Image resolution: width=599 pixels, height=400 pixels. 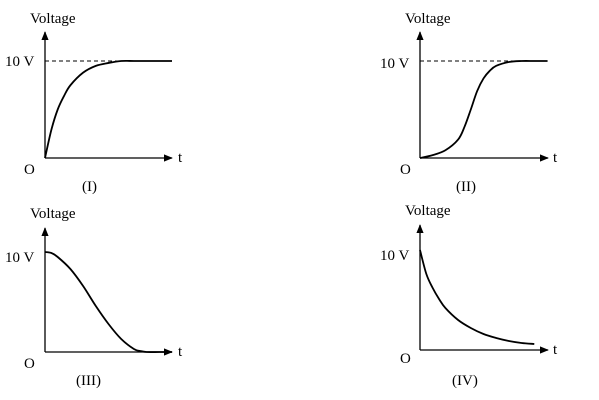 What do you see at coordinates (466, 187) in the screenshot?
I see `graph-caption: (II)` at bounding box center [466, 187].